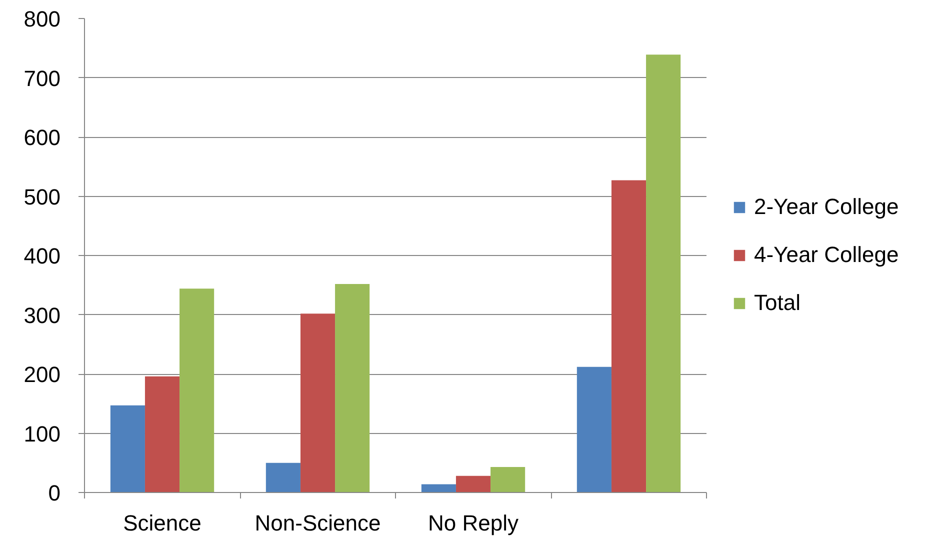 Image resolution: width=950 pixels, height=547 pixels. Describe the element at coordinates (473, 523) in the screenshot. I see `x-tick-label: No Reply` at that location.